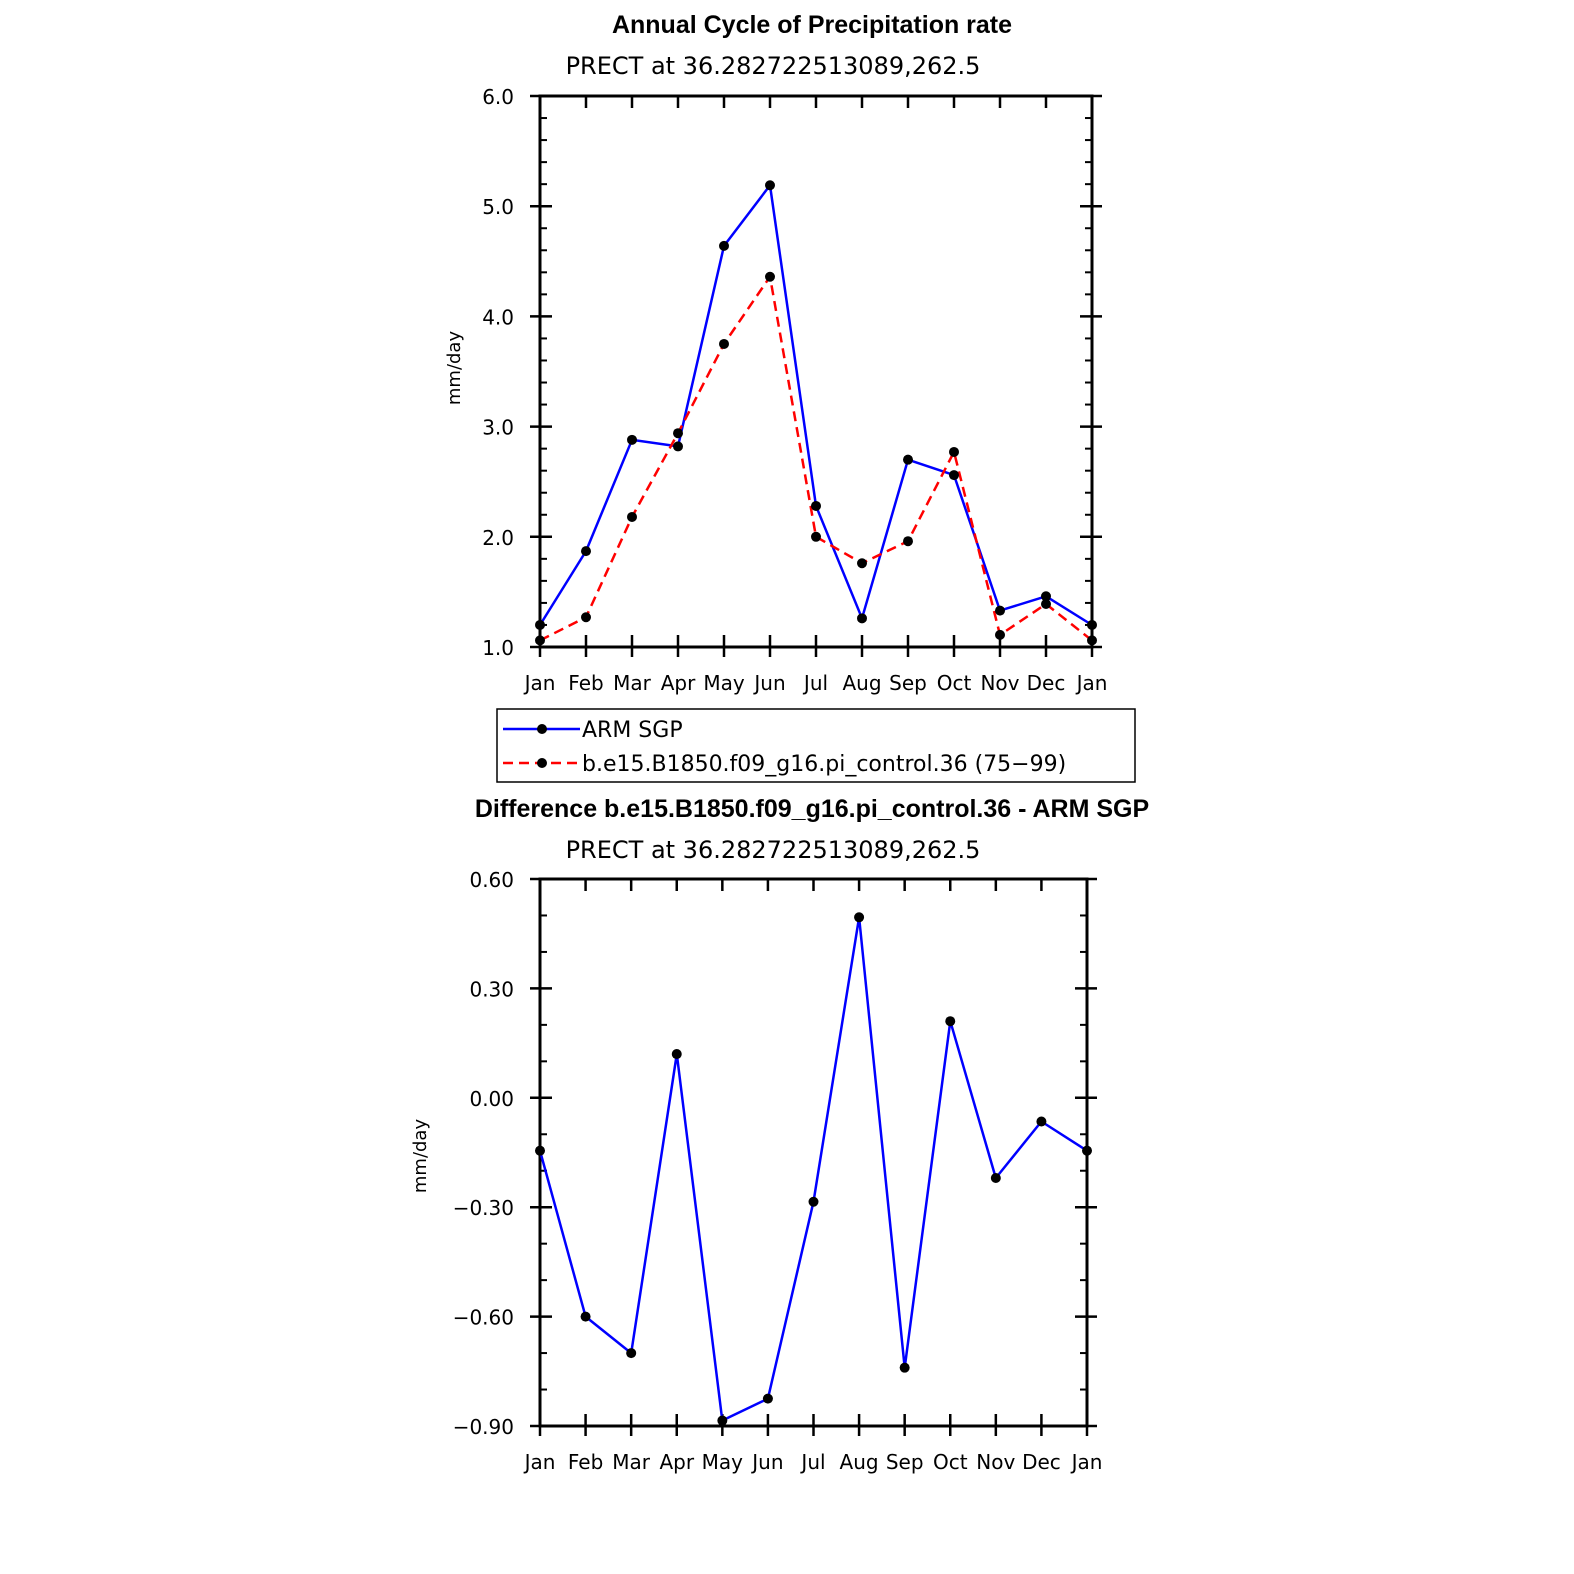 The image size is (1574, 1574). I want to click on y-tick-label: 0.00, so click(491, 1099).